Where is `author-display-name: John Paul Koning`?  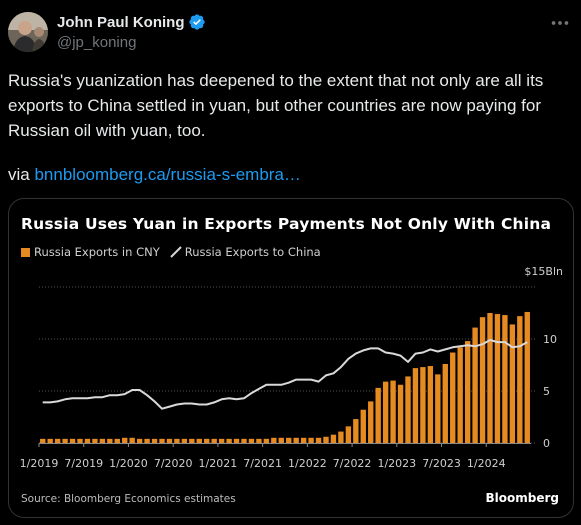 author-display-name: John Paul Koning is located at coordinates (121, 22).